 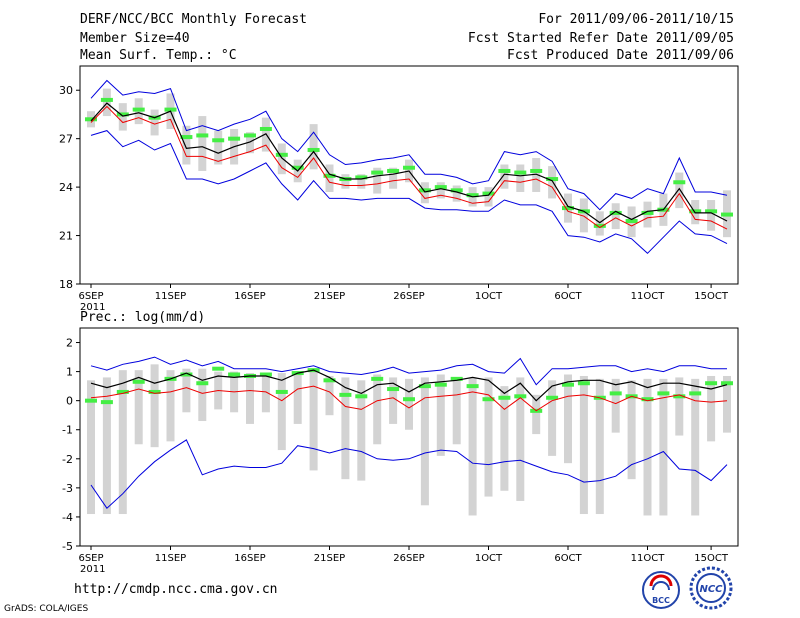 What do you see at coordinates (711, 588) in the screenshot?
I see `ncc-logo: NCC` at bounding box center [711, 588].